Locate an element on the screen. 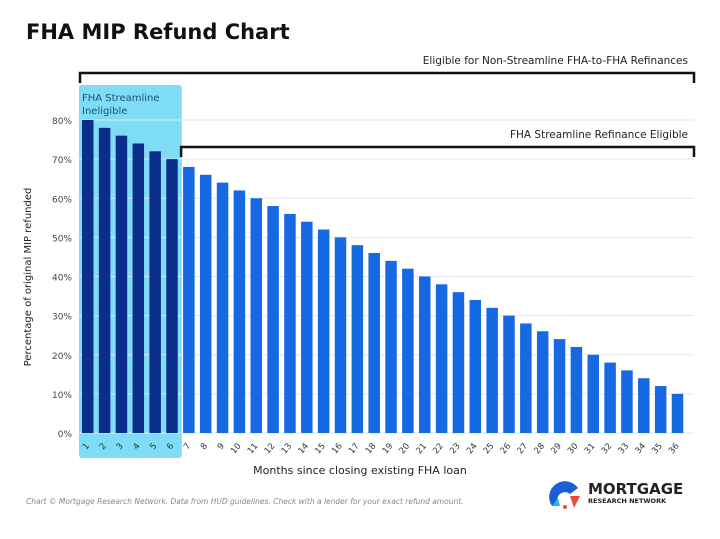 This screenshot has width=720, height=539. y-tick-label: 40% is located at coordinates (62, 279).